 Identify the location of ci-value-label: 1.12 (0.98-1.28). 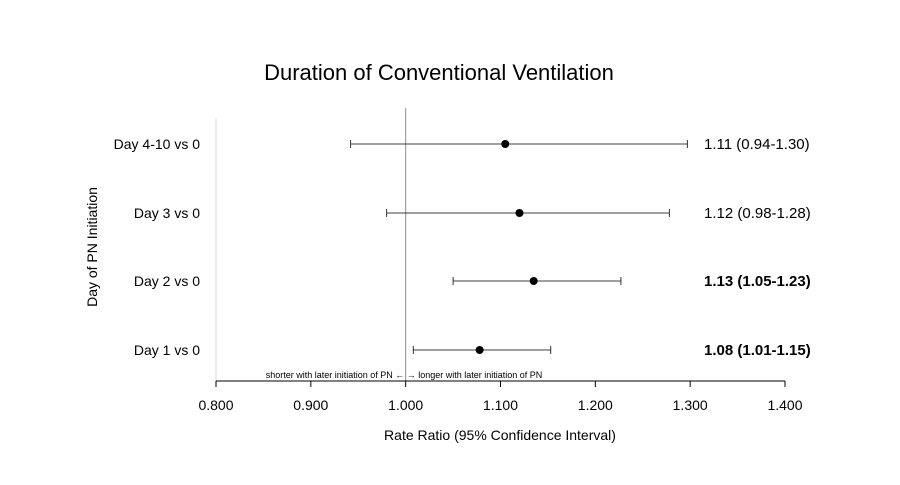
(757, 213).